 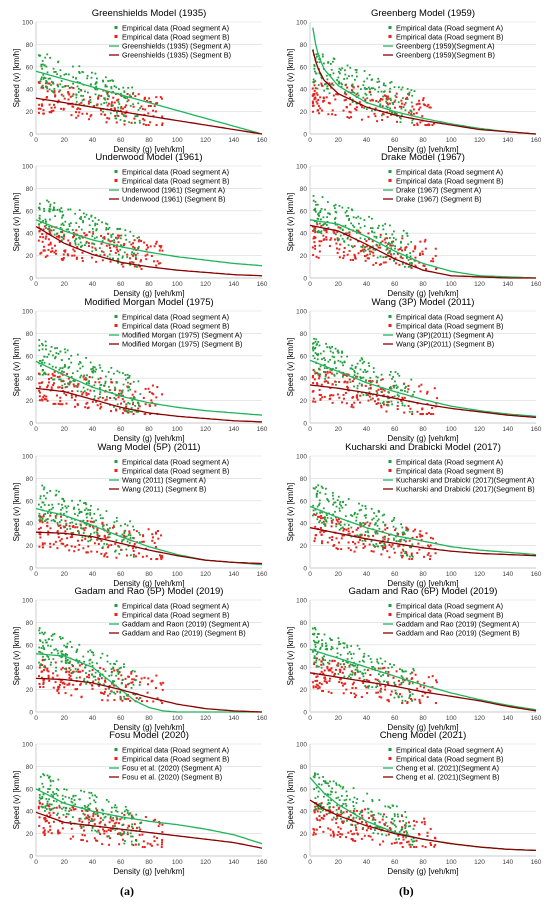 I want to click on x-tick-label: 160, so click(x=262, y=429).